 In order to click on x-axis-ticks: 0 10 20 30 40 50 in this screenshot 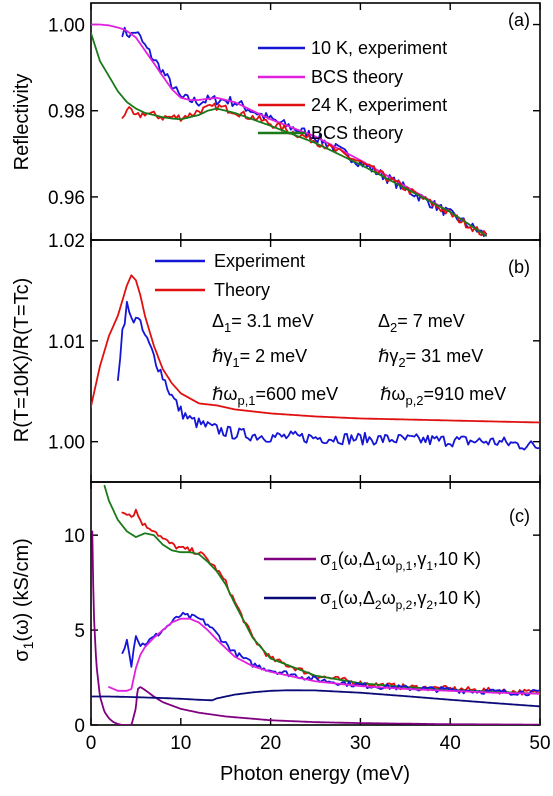, I will do `click(318, 743)`.